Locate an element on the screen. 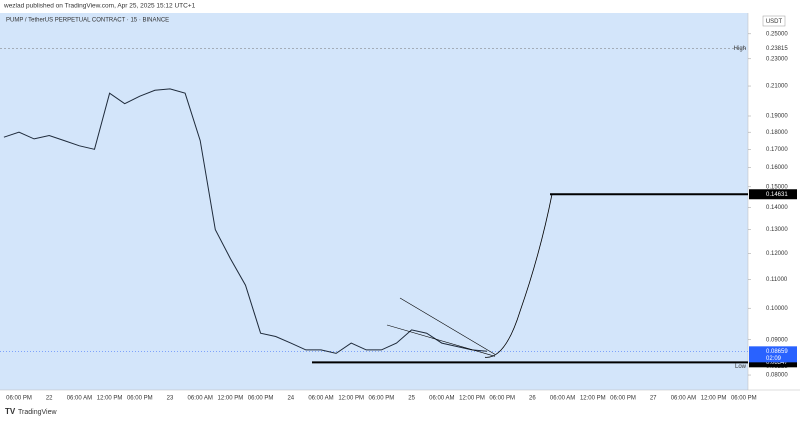  y-tick-label: 0.21000 is located at coordinates (777, 87).